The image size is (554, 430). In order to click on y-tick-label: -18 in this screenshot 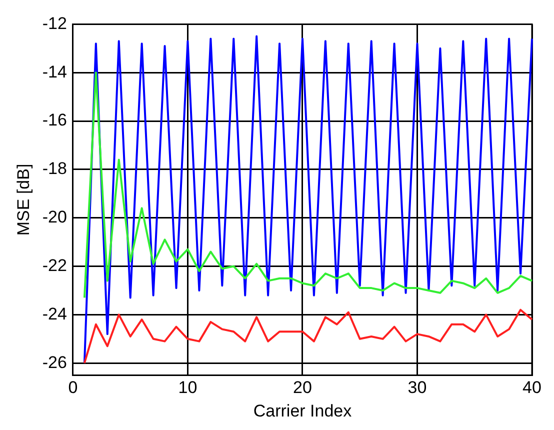, I will do `click(54, 168)`.